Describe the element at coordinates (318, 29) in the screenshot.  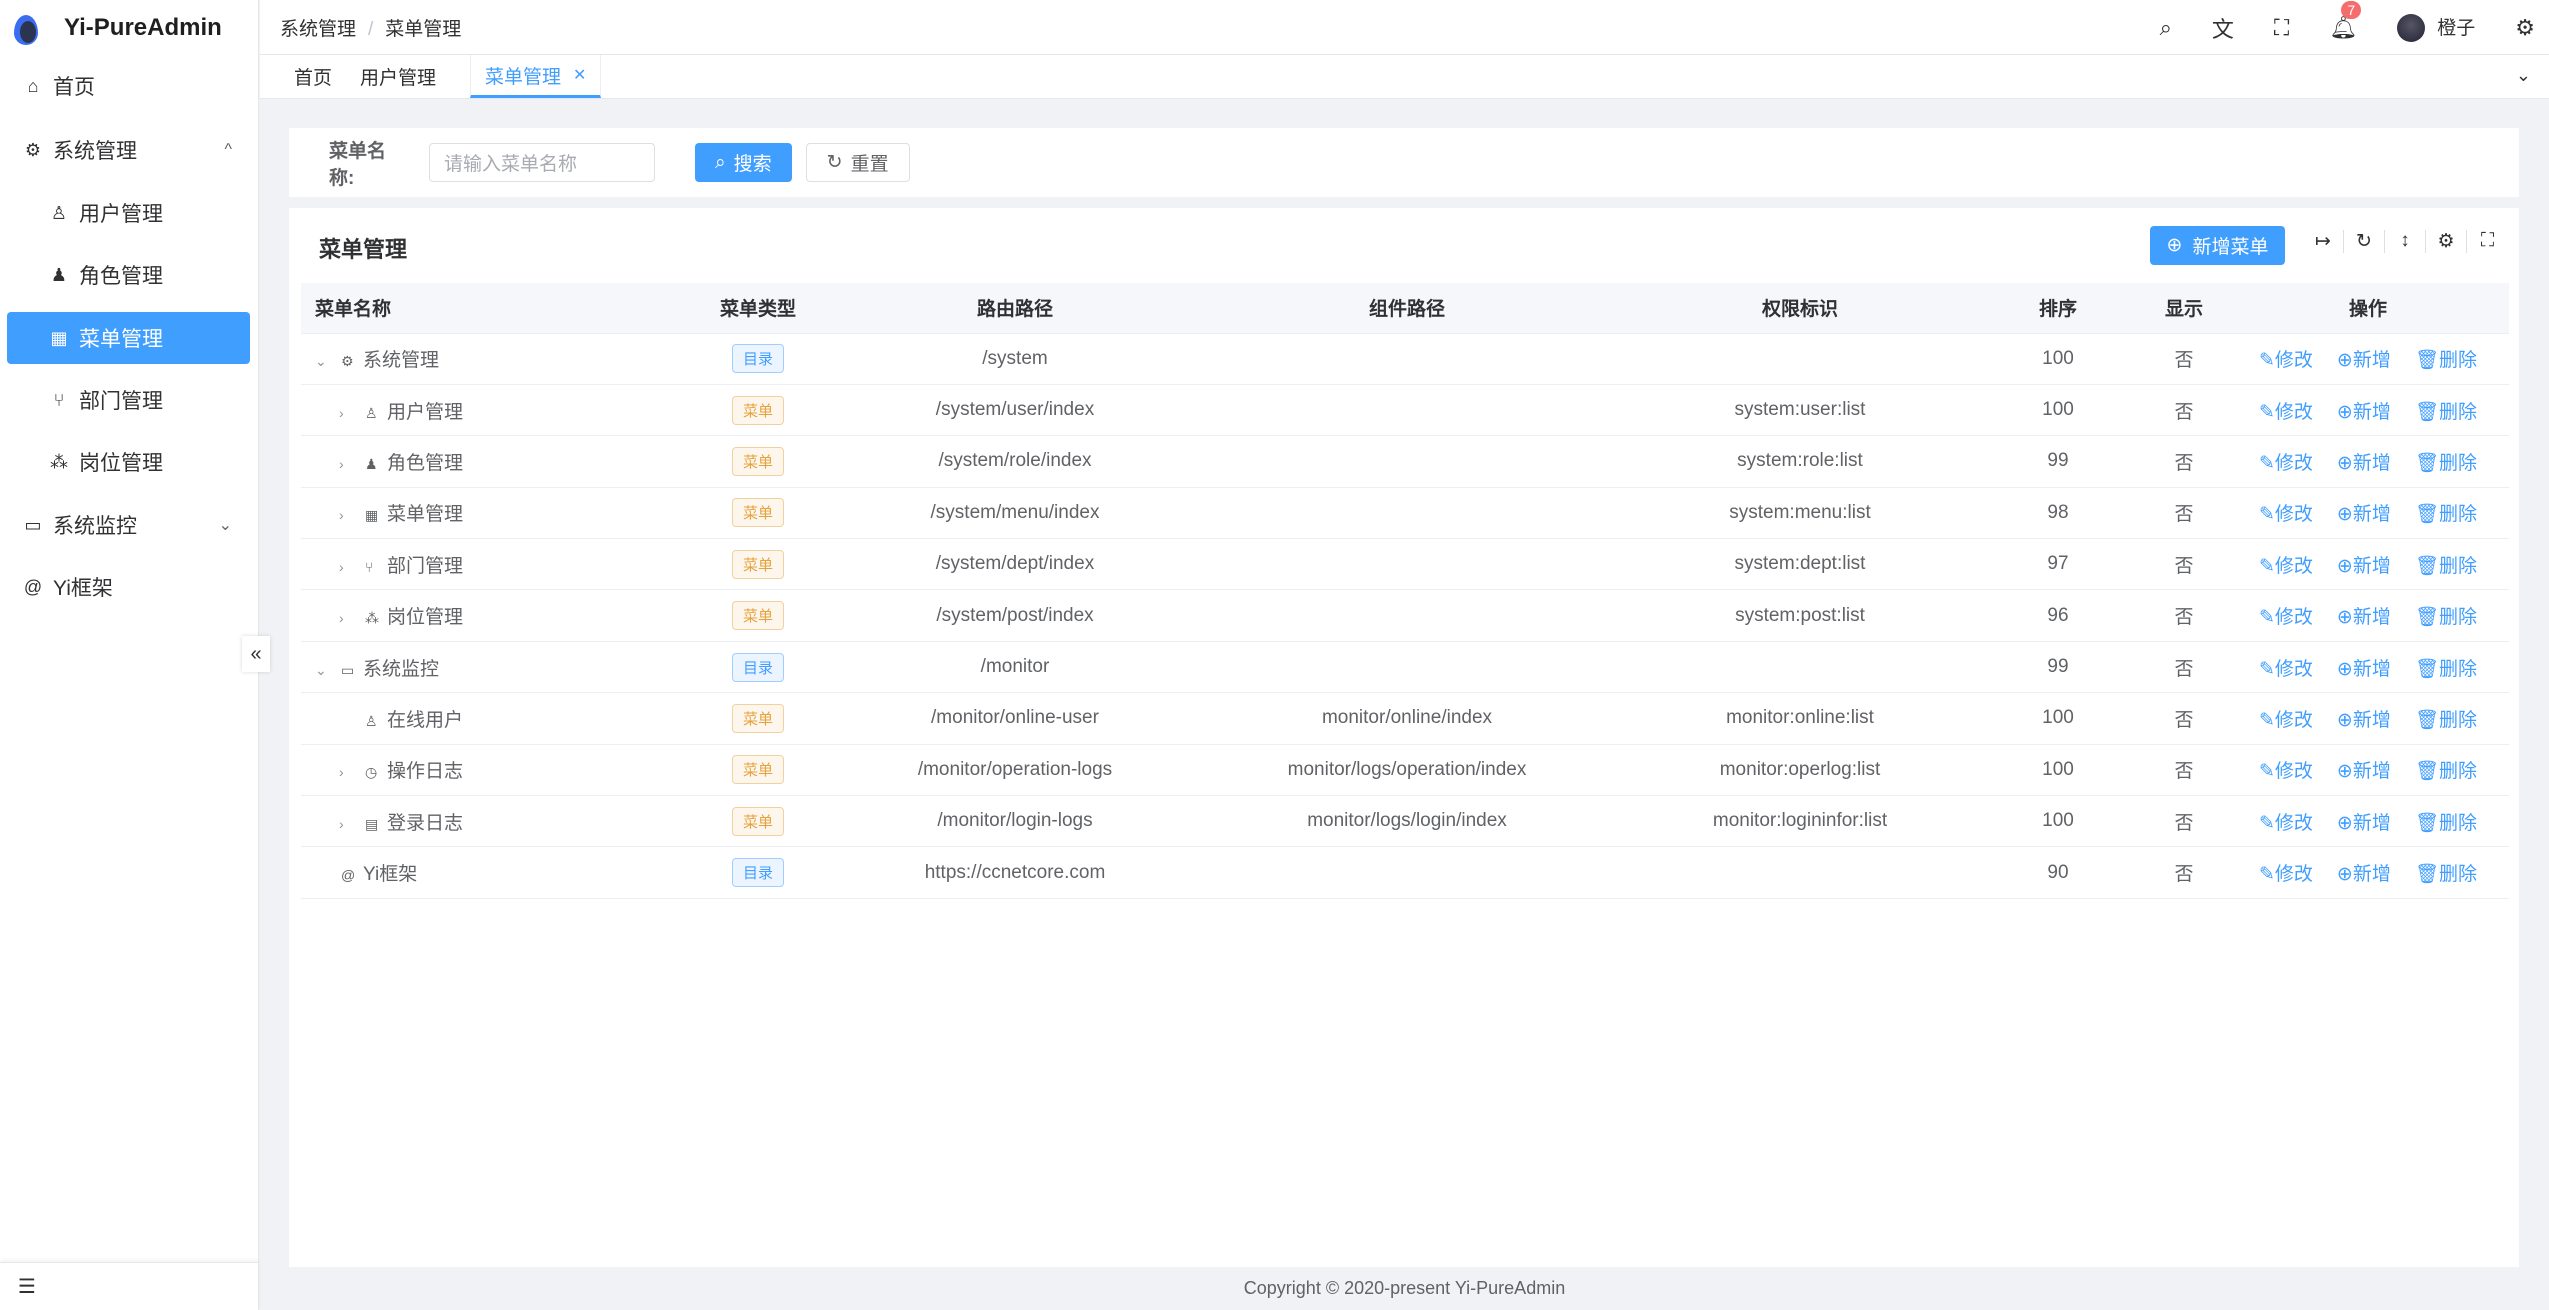
I see `breadcrumb-item: 系统管理` at that location.